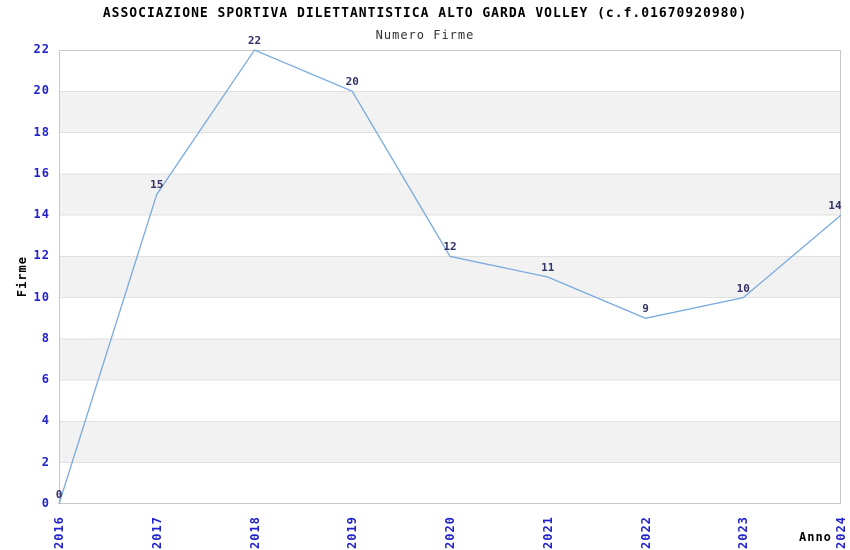 The width and height of the screenshot is (850, 550). Describe the element at coordinates (45, 461) in the screenshot. I see `y-tick-label: 2` at that location.